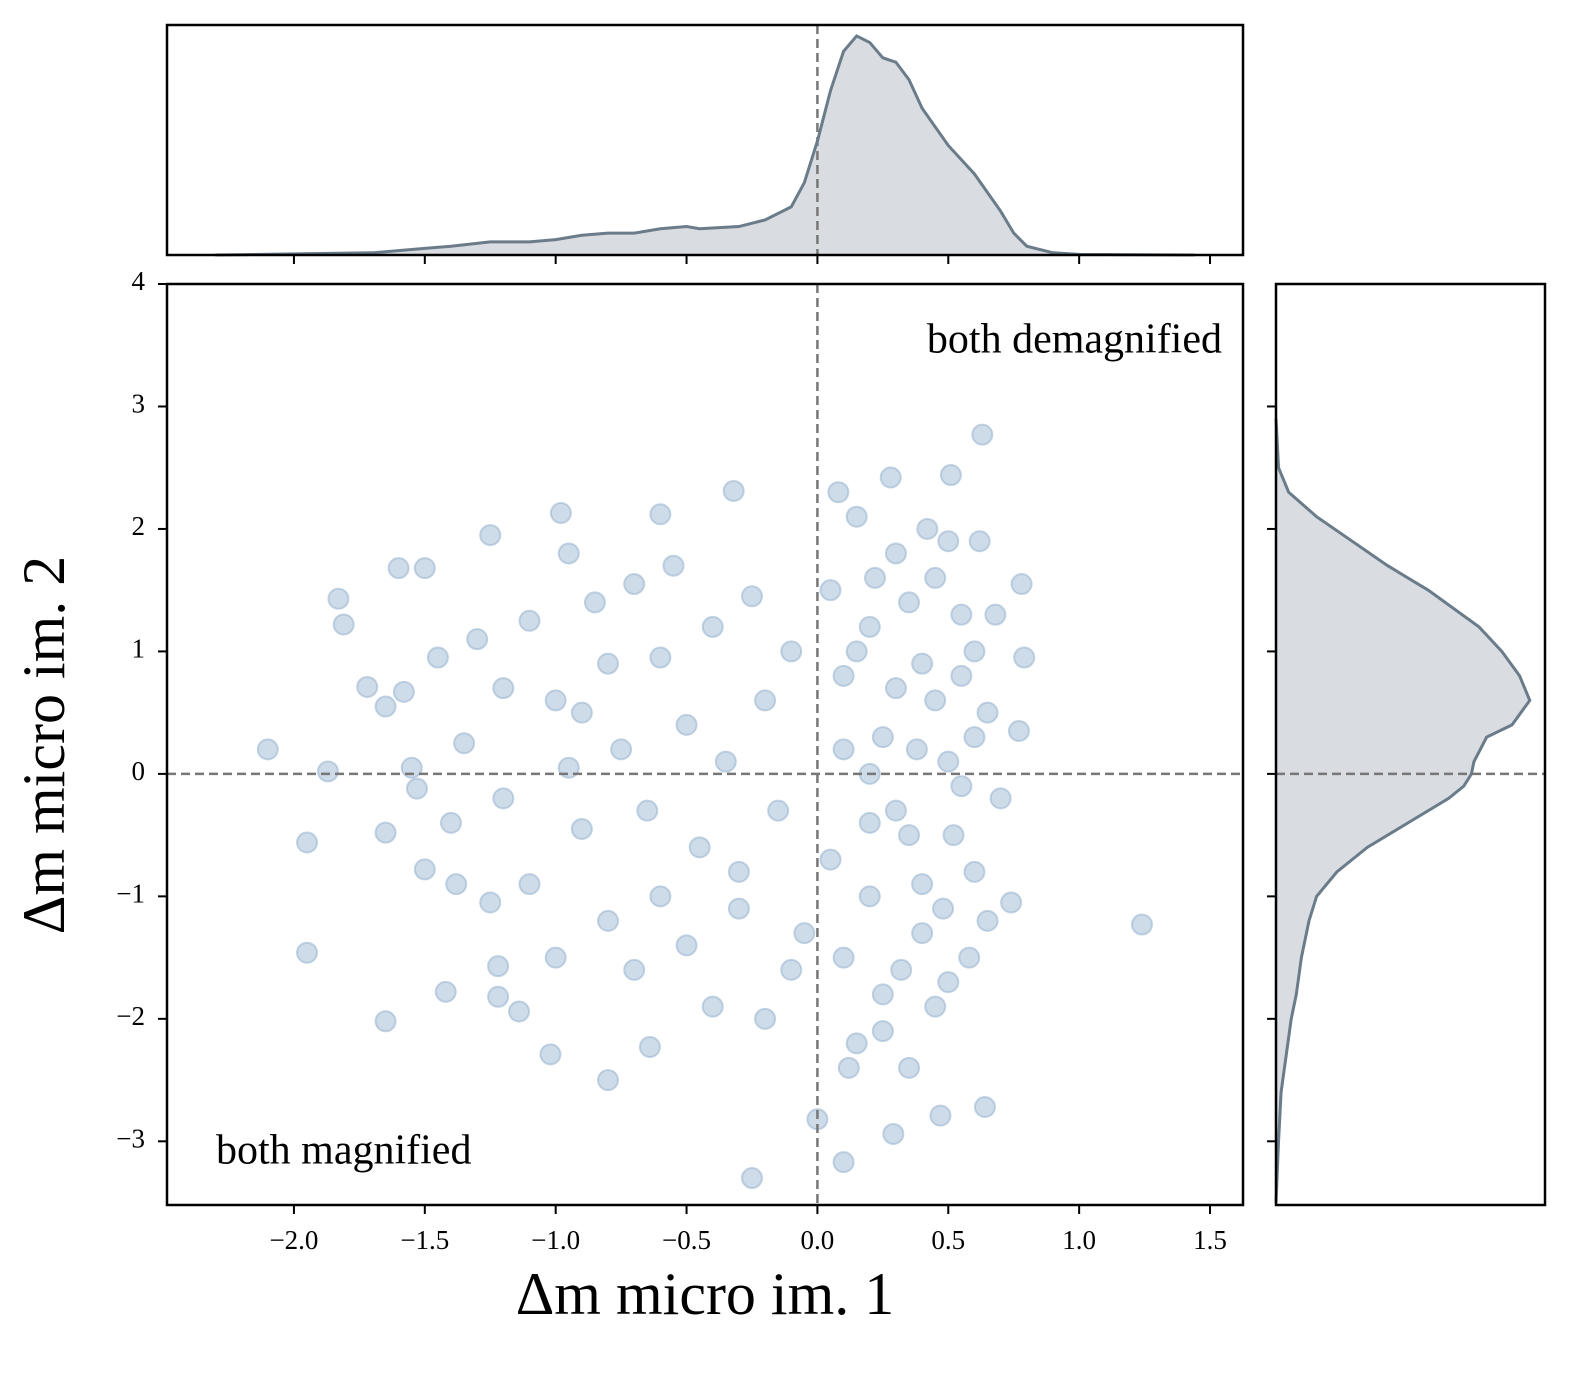 This screenshot has width=1593, height=1380. Describe the element at coordinates (555, 1240) in the screenshot. I see `x-tick-label: −1.0` at that location.